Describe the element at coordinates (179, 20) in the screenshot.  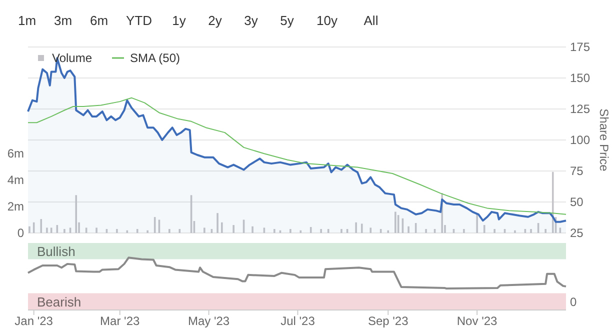
I see `text: 1y` at that location.